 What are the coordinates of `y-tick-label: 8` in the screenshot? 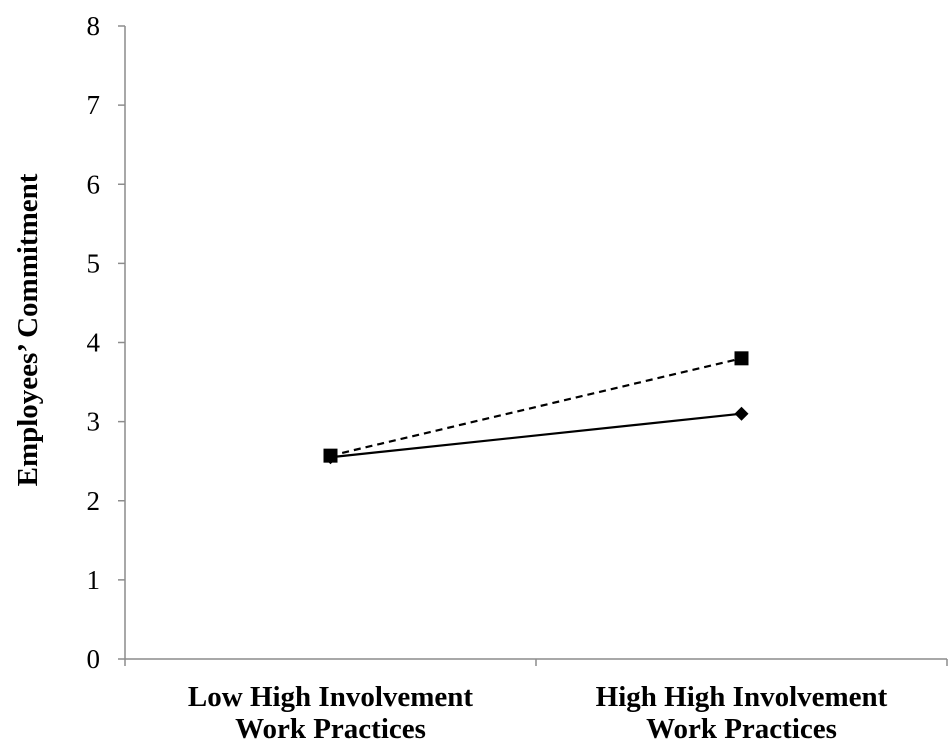 It's located at (94, 26).